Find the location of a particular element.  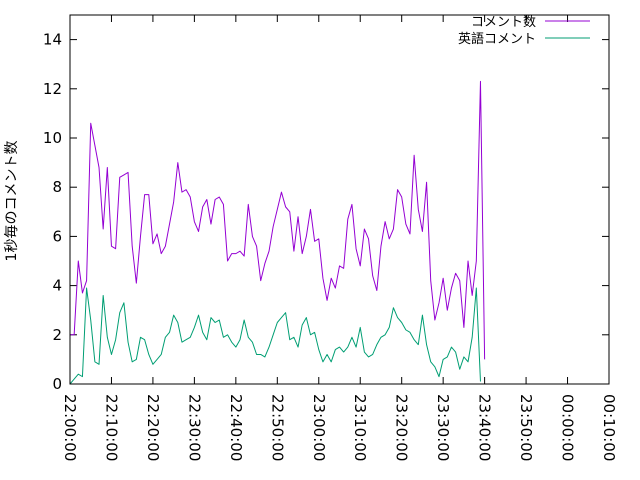

y-tick-label: 0 is located at coordinates (57, 384).